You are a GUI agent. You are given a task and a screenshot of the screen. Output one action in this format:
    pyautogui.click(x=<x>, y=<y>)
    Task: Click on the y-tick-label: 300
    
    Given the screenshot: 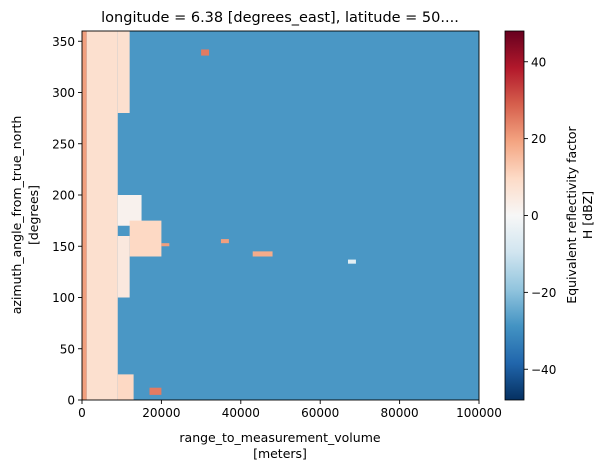 What is the action you would take?
    pyautogui.click(x=63, y=93)
    